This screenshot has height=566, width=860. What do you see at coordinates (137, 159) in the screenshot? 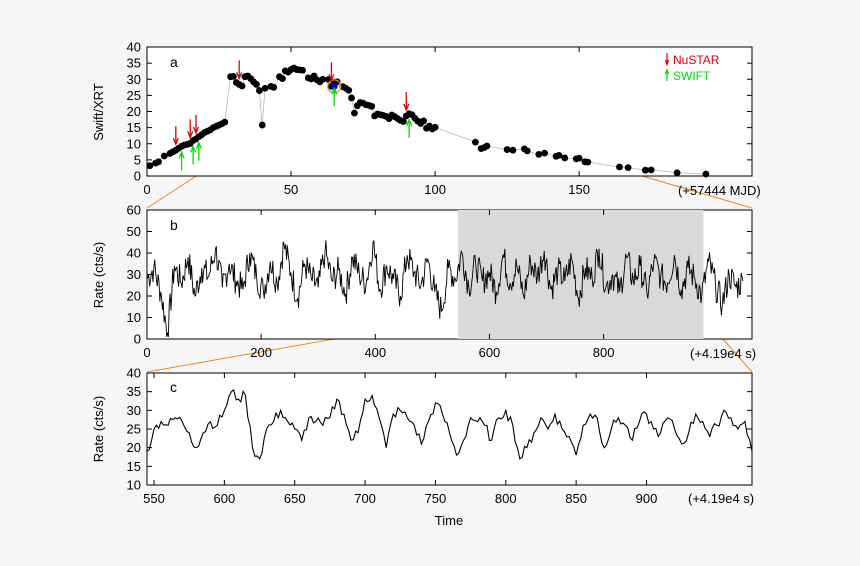
I see `panel-a-ytick-label: 5` at bounding box center [137, 159].